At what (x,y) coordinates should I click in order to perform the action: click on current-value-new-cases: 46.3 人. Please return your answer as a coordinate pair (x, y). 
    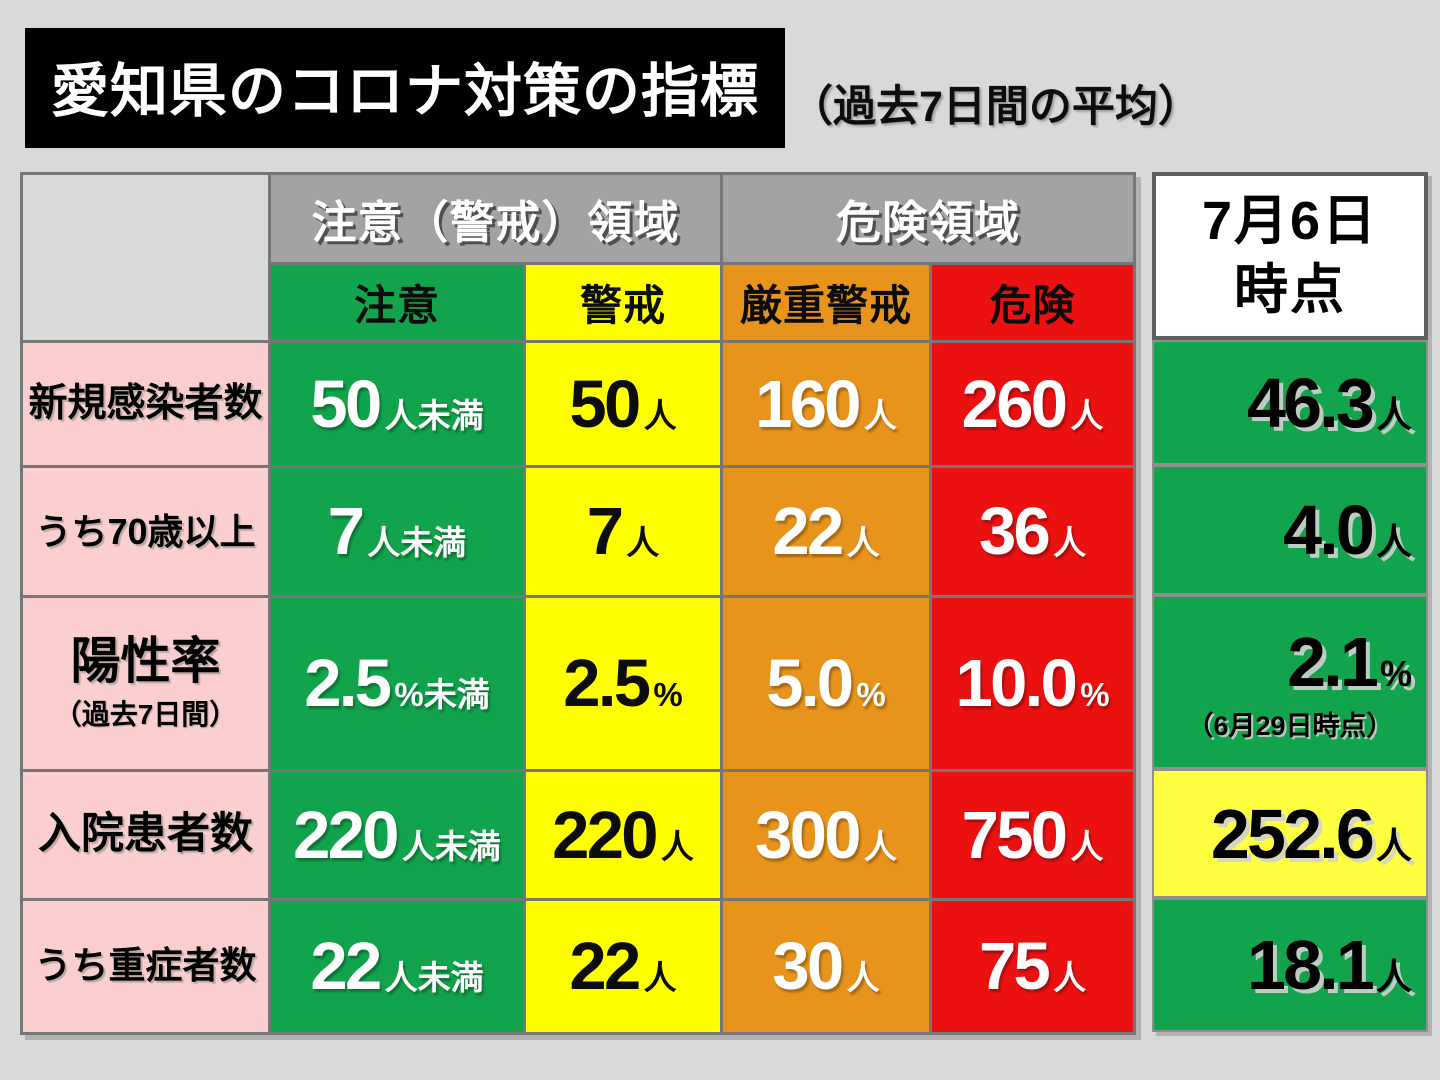
    Looking at the image, I should click on (1290, 402).